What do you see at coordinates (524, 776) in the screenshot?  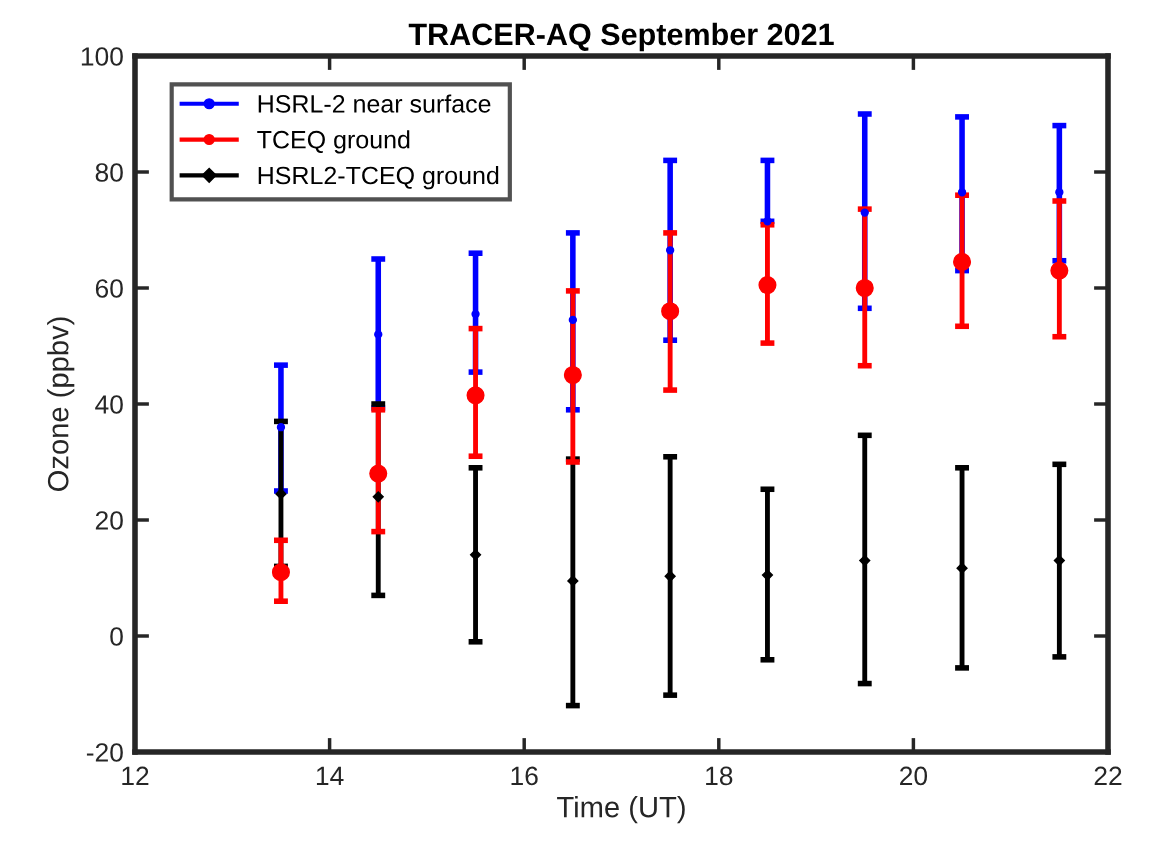 I see `x-tick-label: 16` at bounding box center [524, 776].